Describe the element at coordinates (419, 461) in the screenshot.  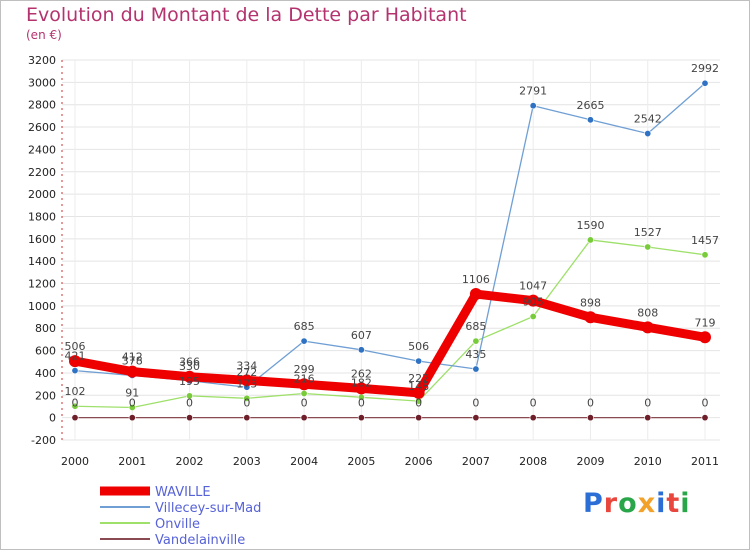
I see `x-tick-label: 2006` at that location.